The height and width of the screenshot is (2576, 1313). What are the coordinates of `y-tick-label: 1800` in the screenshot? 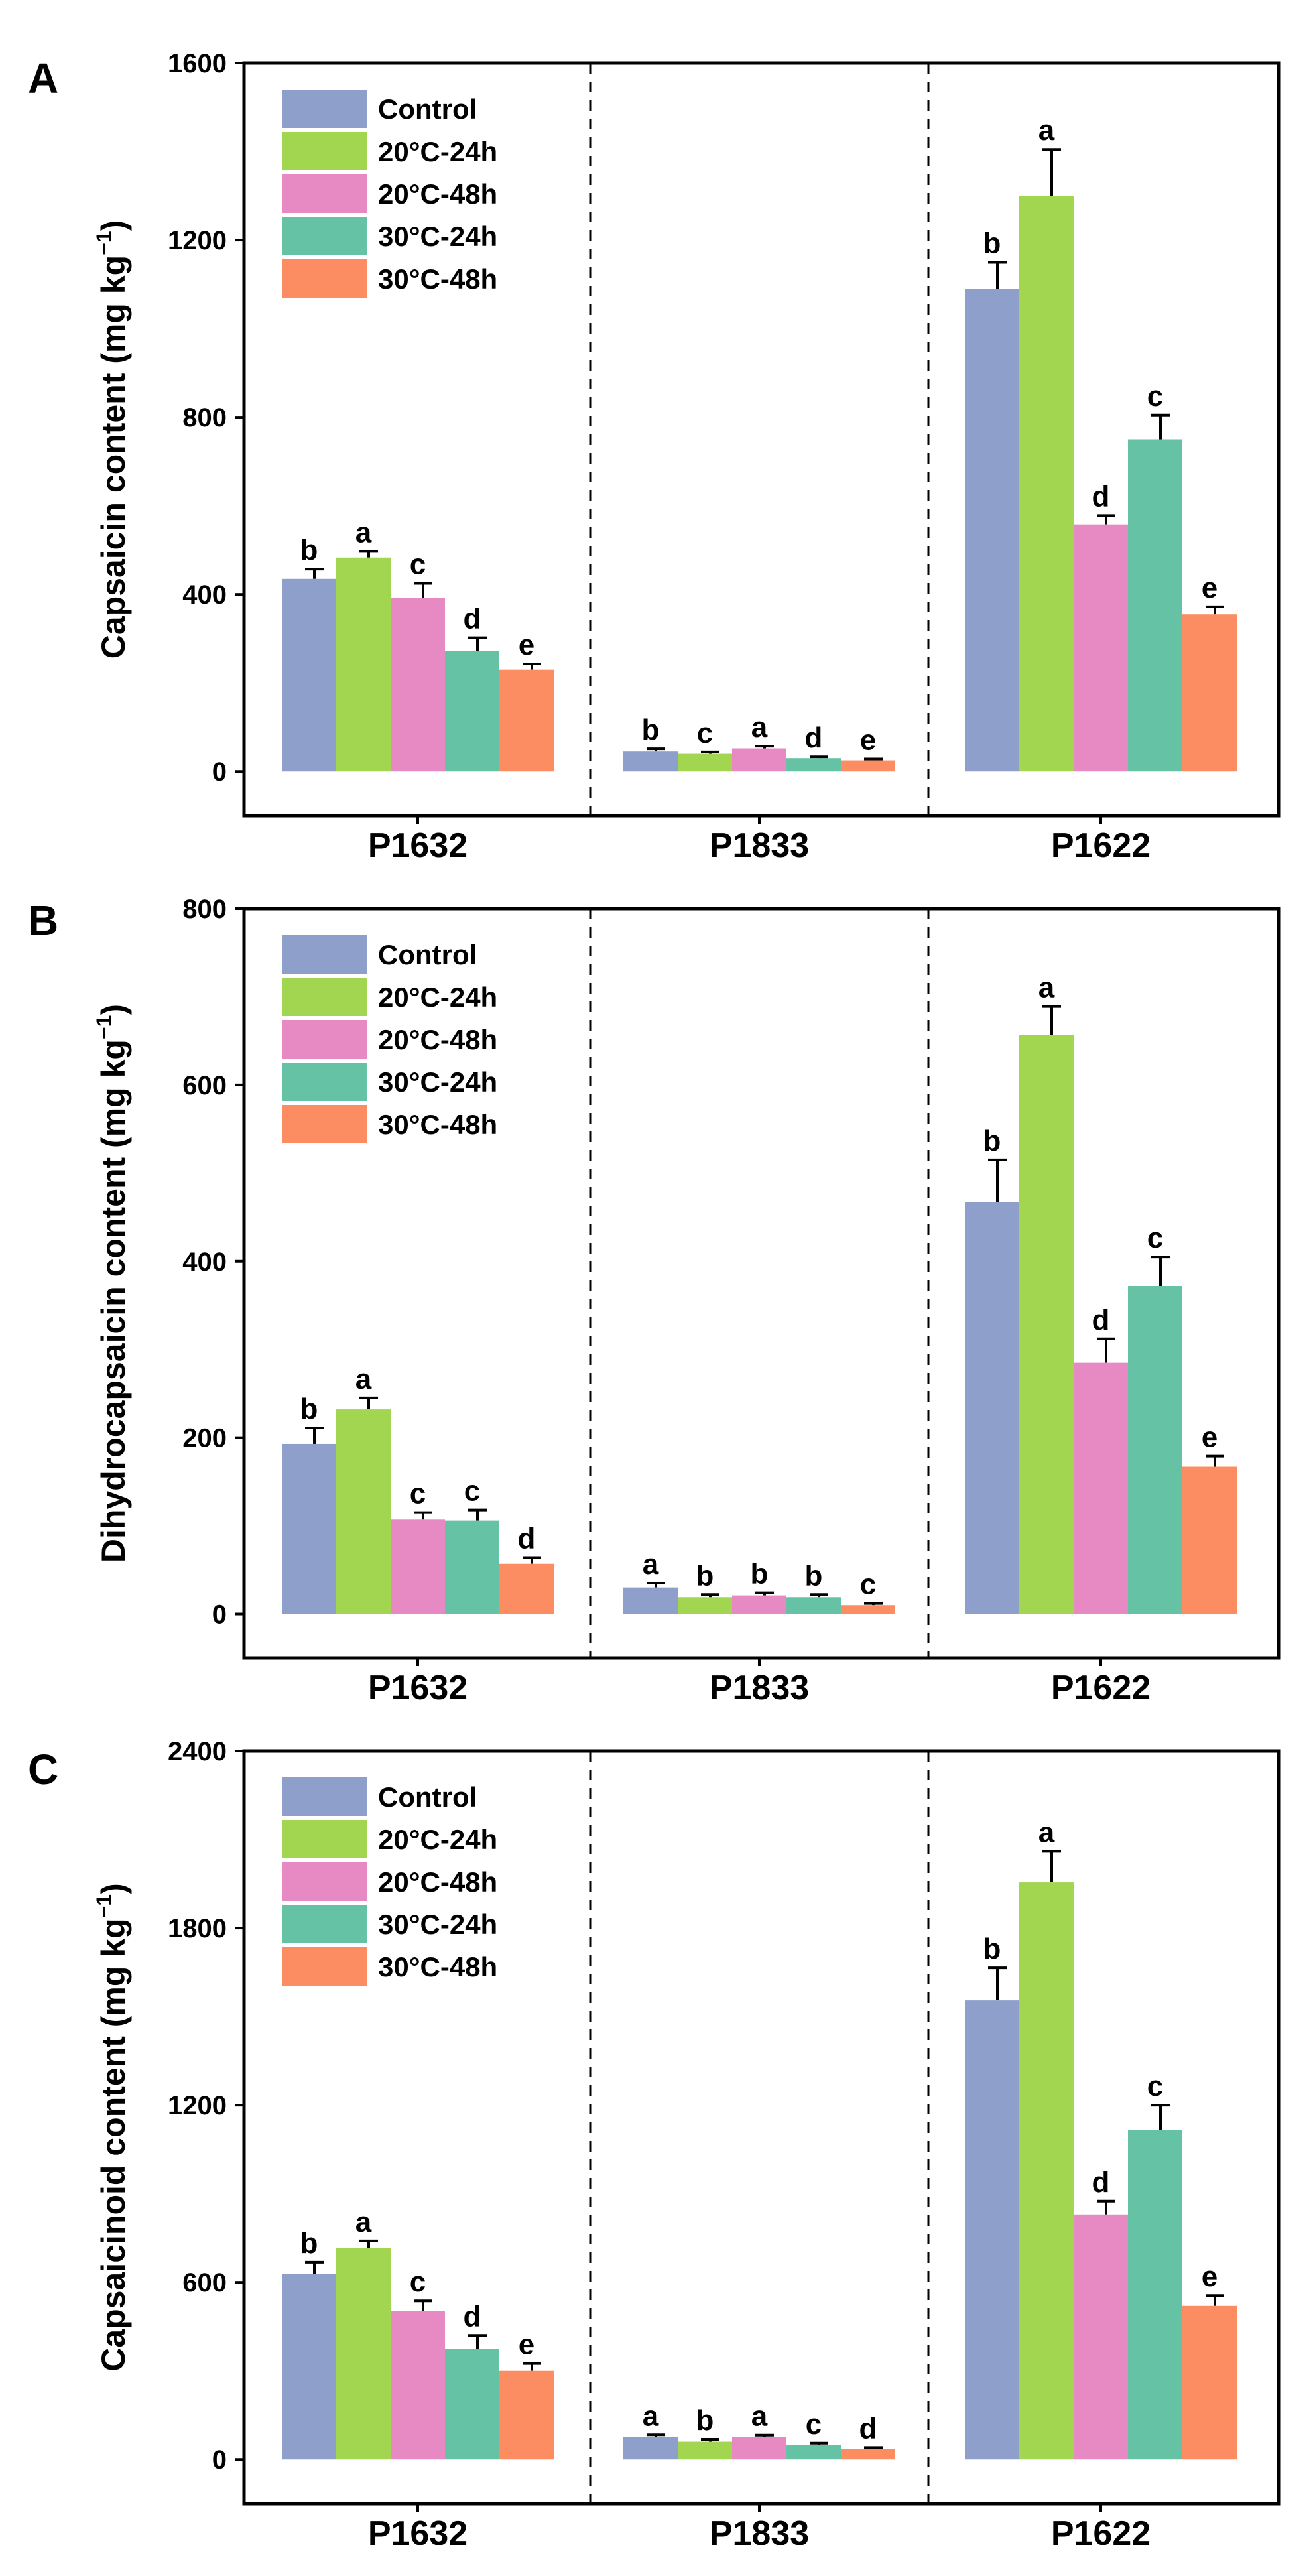 It's located at (197, 1929).